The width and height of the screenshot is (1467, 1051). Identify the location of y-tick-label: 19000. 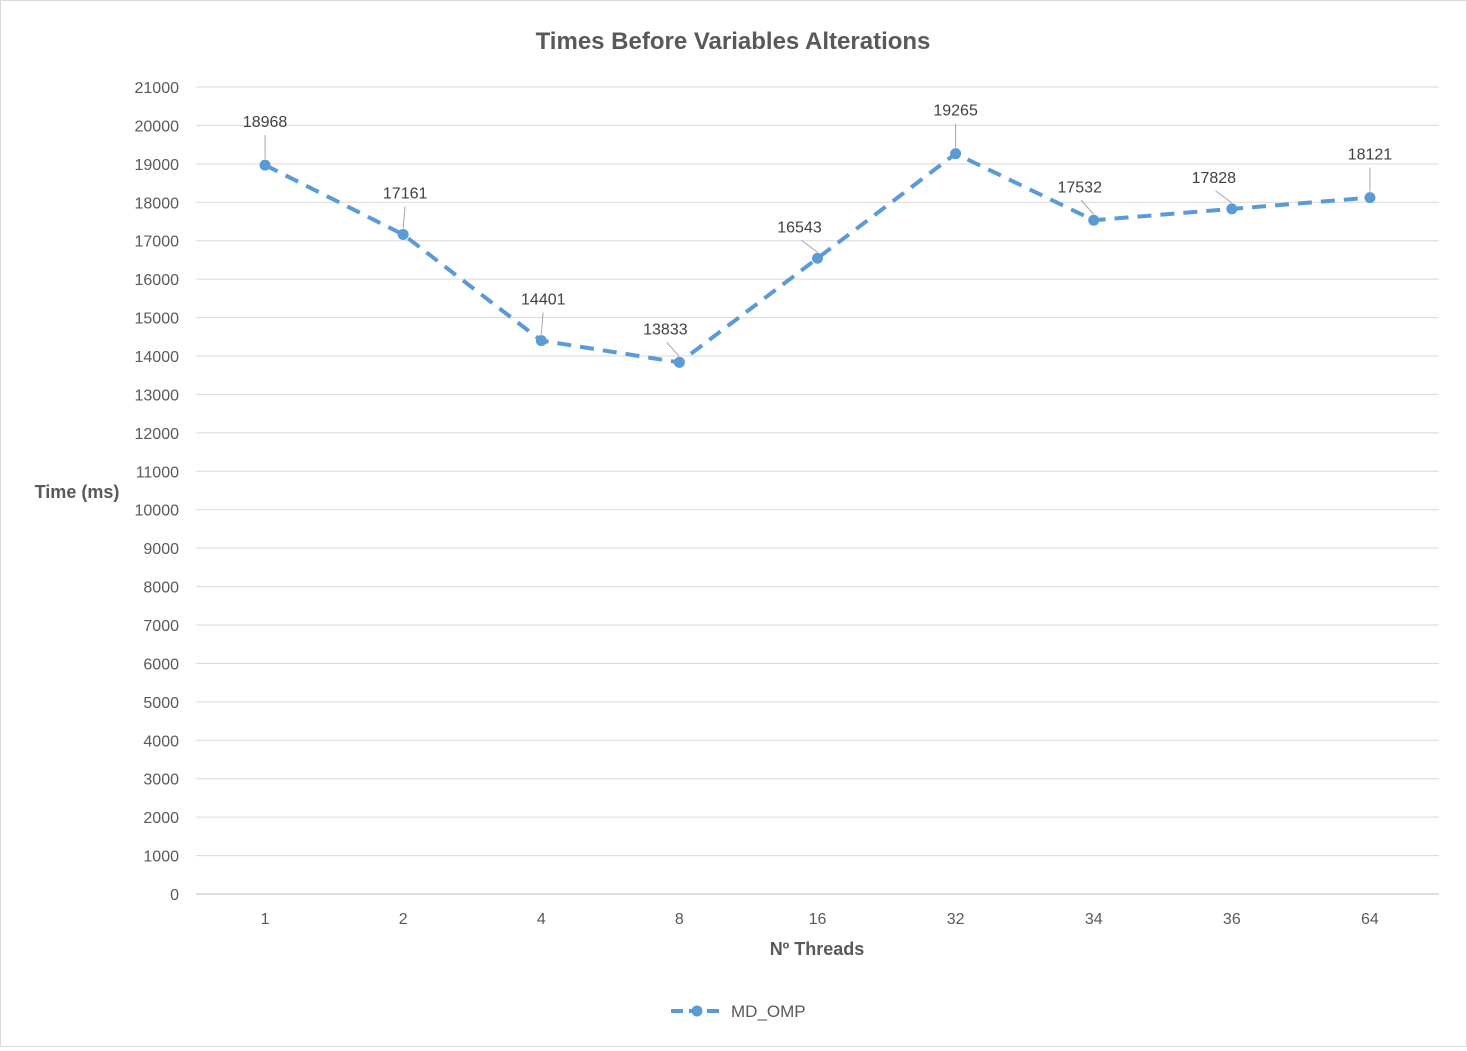
(157, 165).